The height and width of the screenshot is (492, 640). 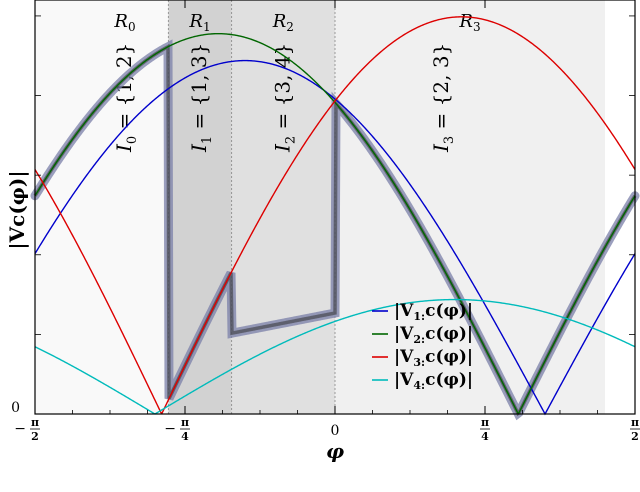 I want to click on index-set-R0: I0 = {1, 2}, so click(x=126, y=98).